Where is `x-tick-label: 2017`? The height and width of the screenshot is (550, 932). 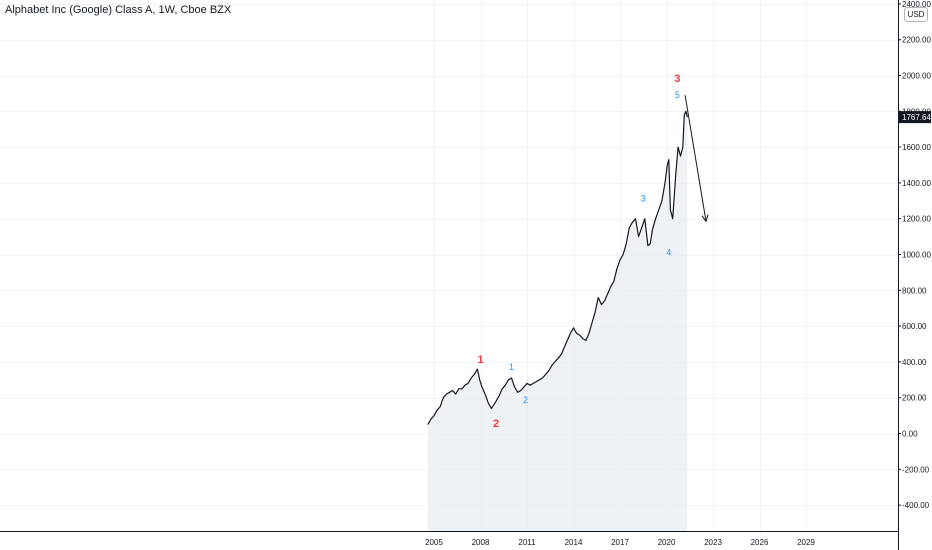 x-tick-label: 2017 is located at coordinates (620, 542).